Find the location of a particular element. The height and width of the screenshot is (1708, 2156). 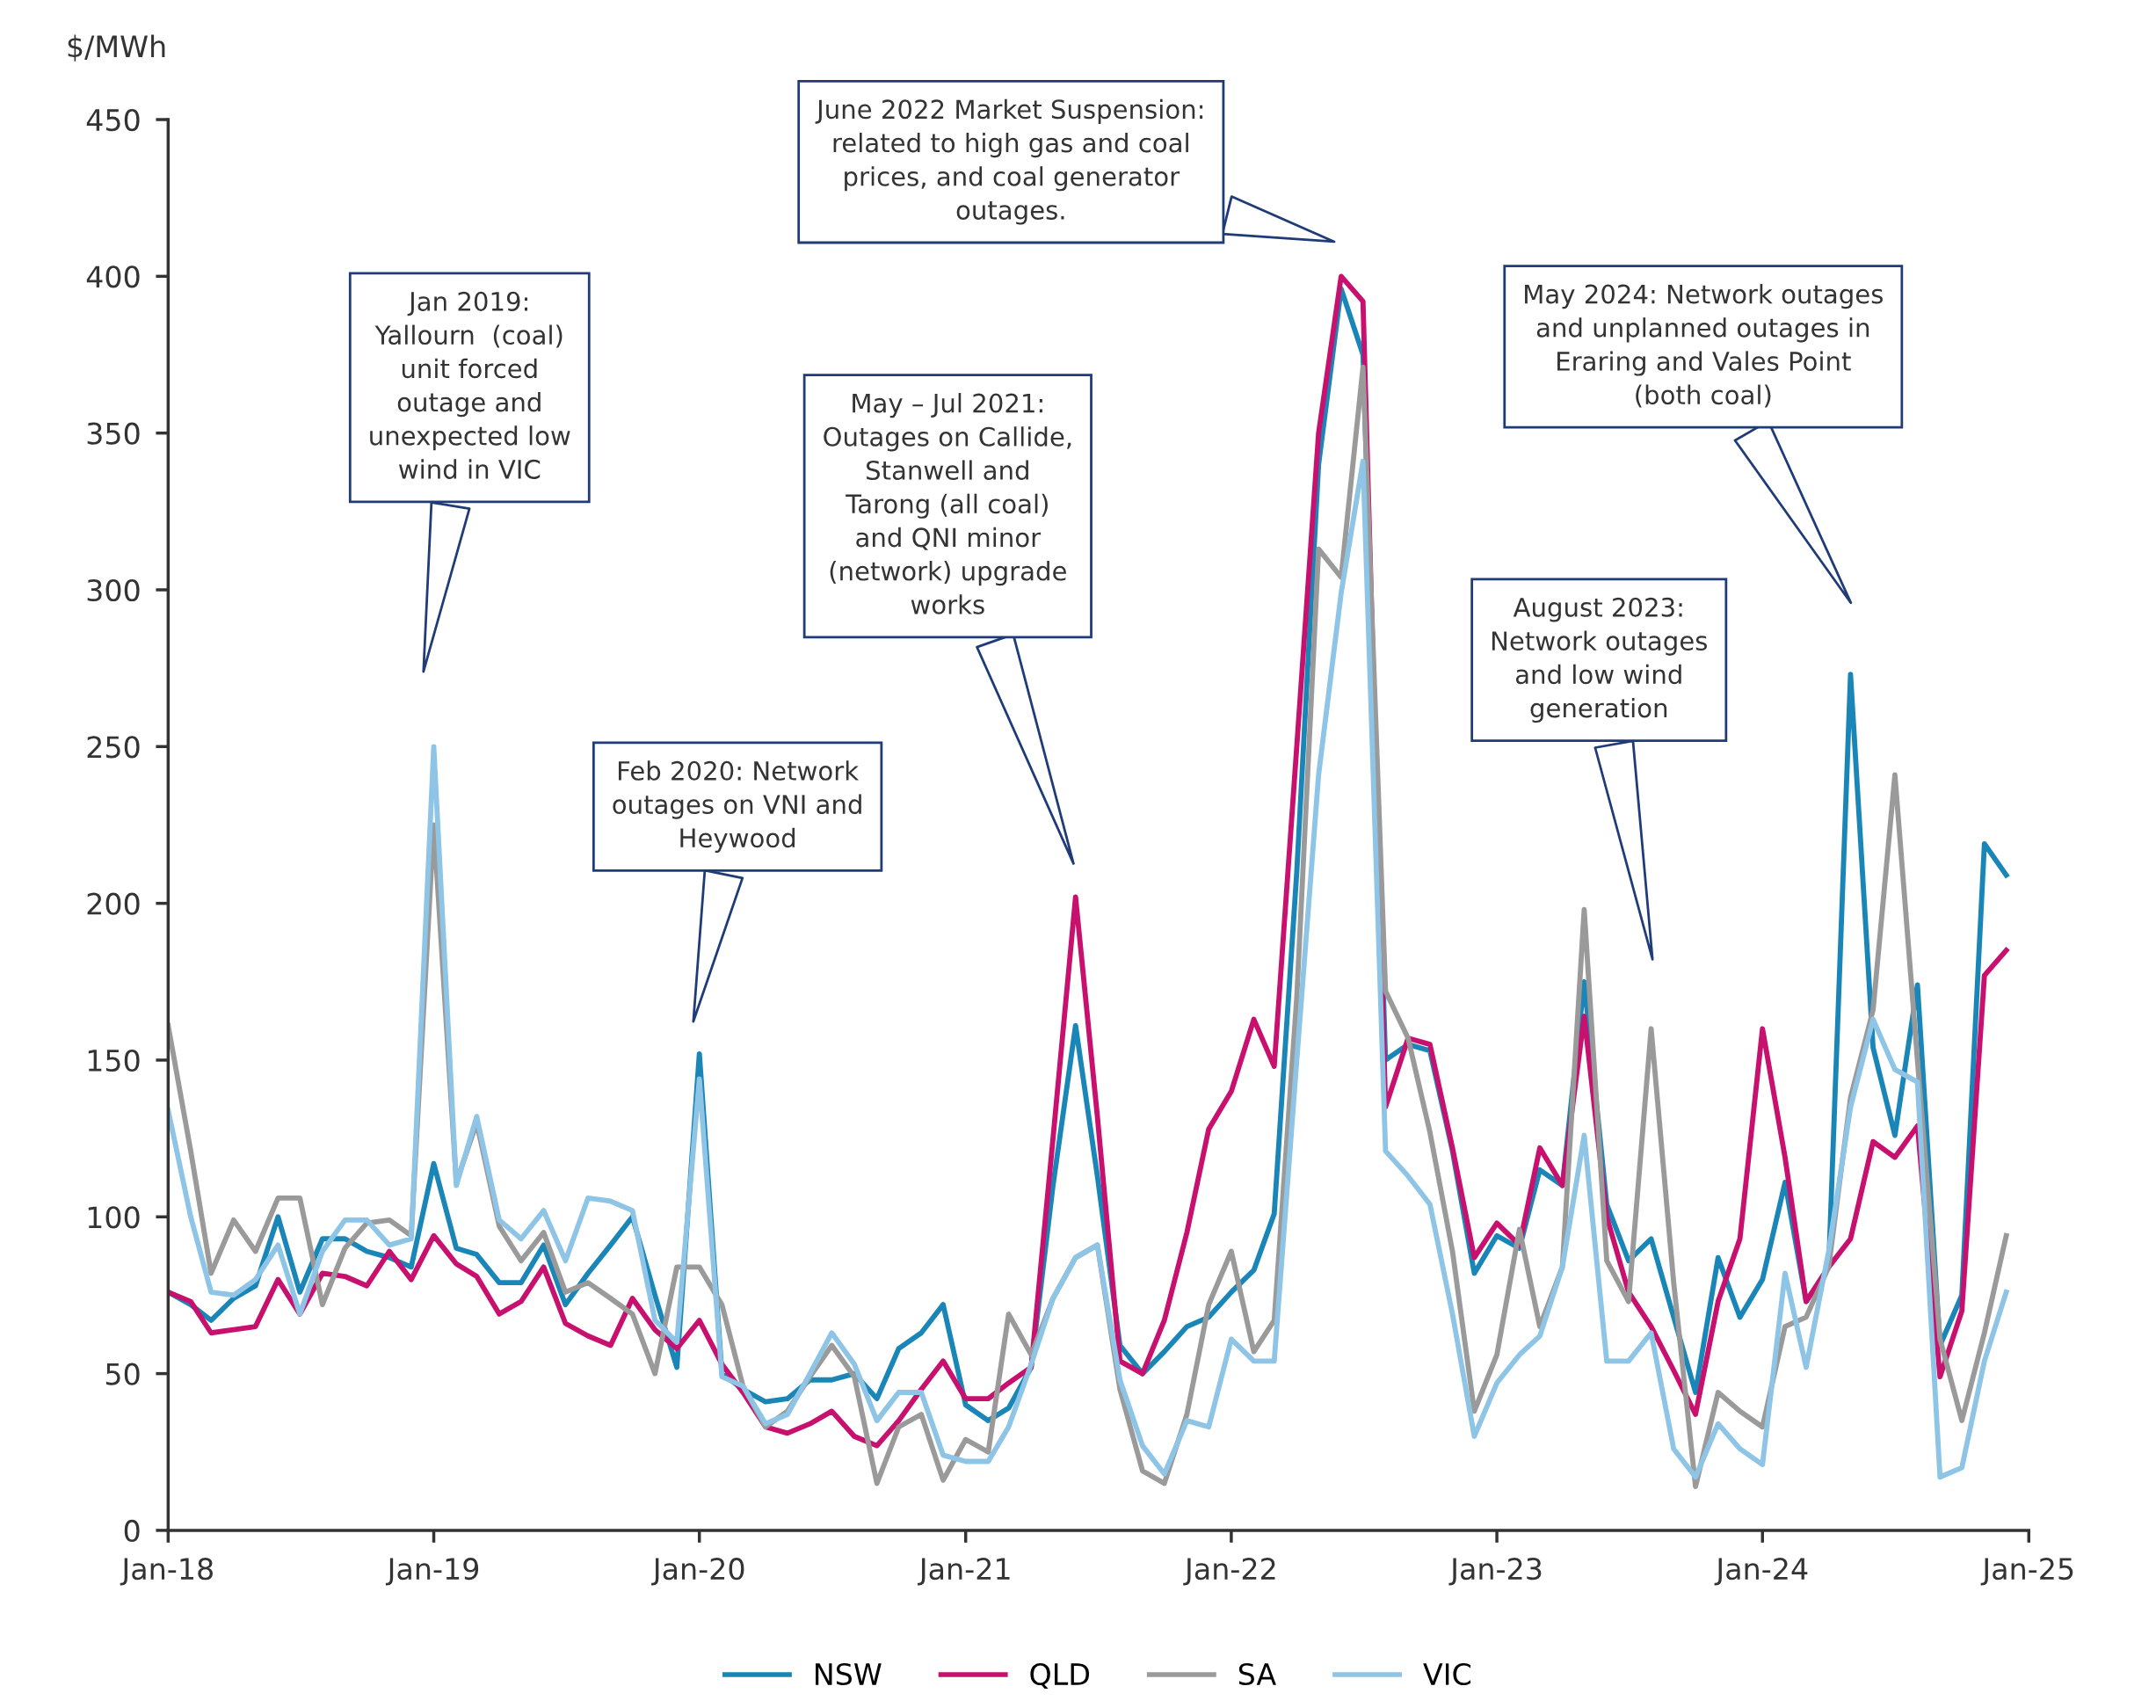

x-tick-label: Jan-18 is located at coordinates (166, 1572).